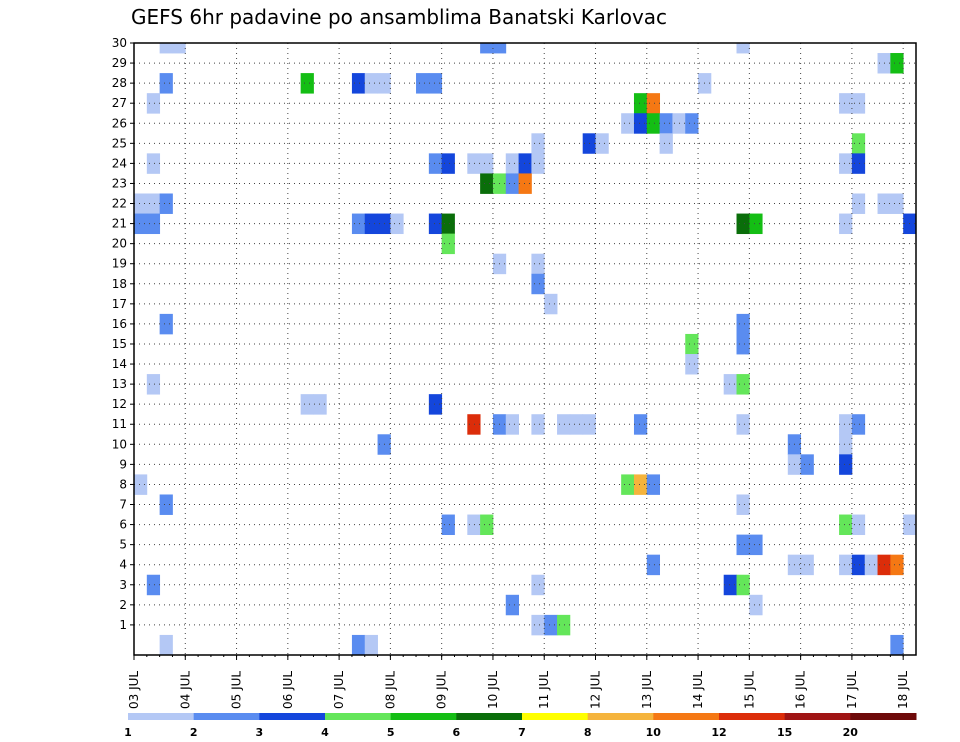 This screenshot has width=960, height=742. What do you see at coordinates (123, 525) in the screenshot?
I see `y-tick-label: 6` at bounding box center [123, 525].